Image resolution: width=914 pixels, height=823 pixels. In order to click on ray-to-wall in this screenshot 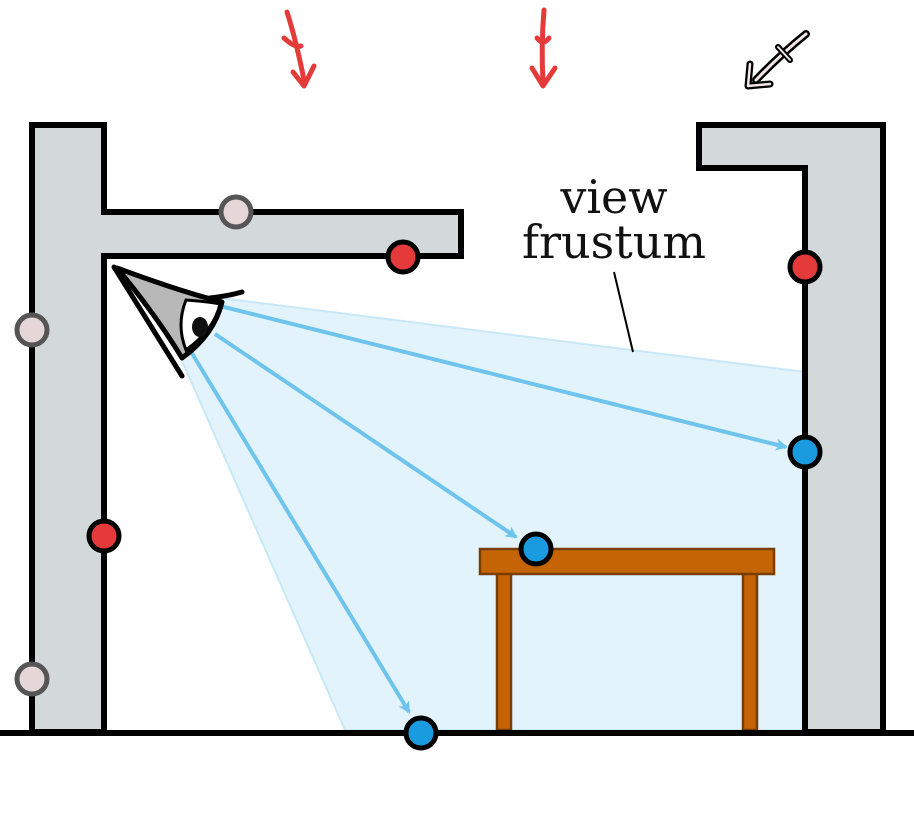, I will do `click(503, 377)`.